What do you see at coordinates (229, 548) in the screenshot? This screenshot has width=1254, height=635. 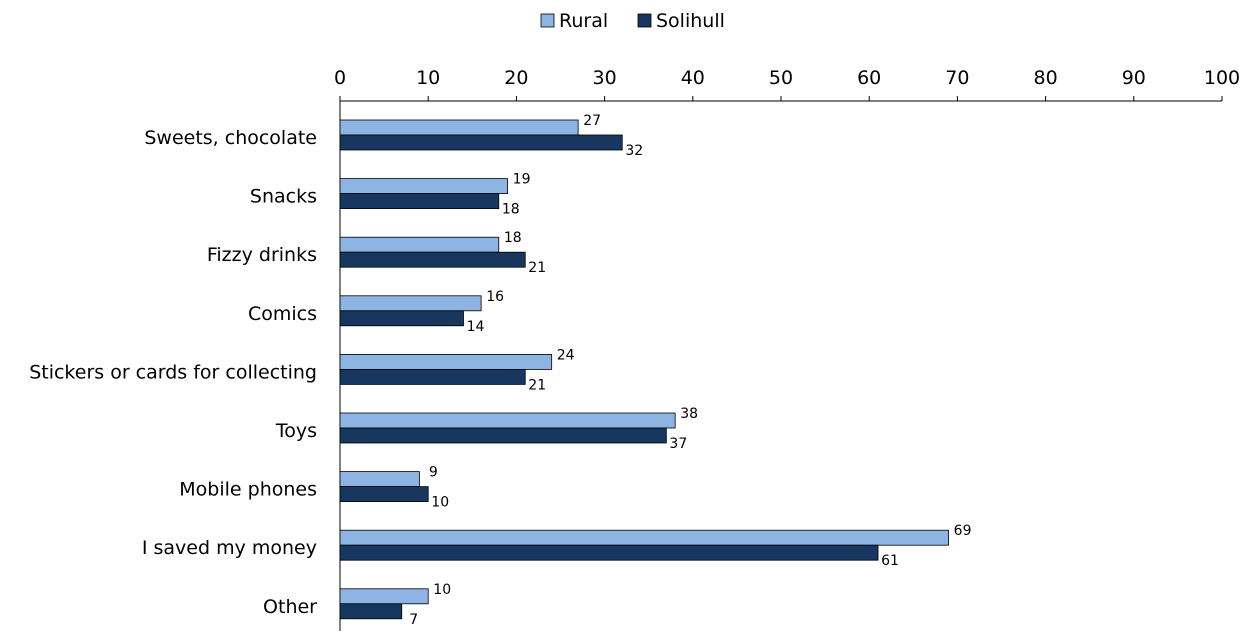 I see `category-label: I saved my money` at bounding box center [229, 548].